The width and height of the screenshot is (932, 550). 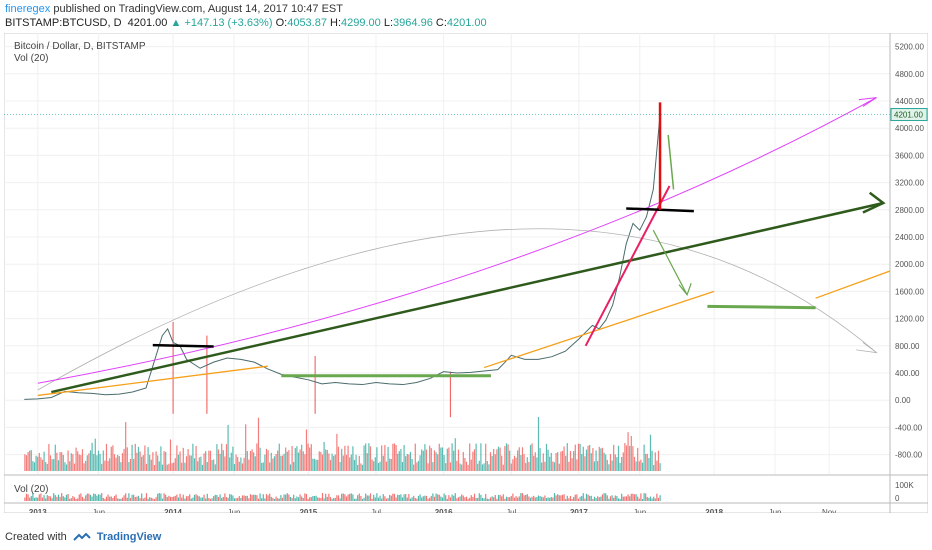 What do you see at coordinates (627, 266) in the screenshot?
I see `magenta-steep-trend` at bounding box center [627, 266].